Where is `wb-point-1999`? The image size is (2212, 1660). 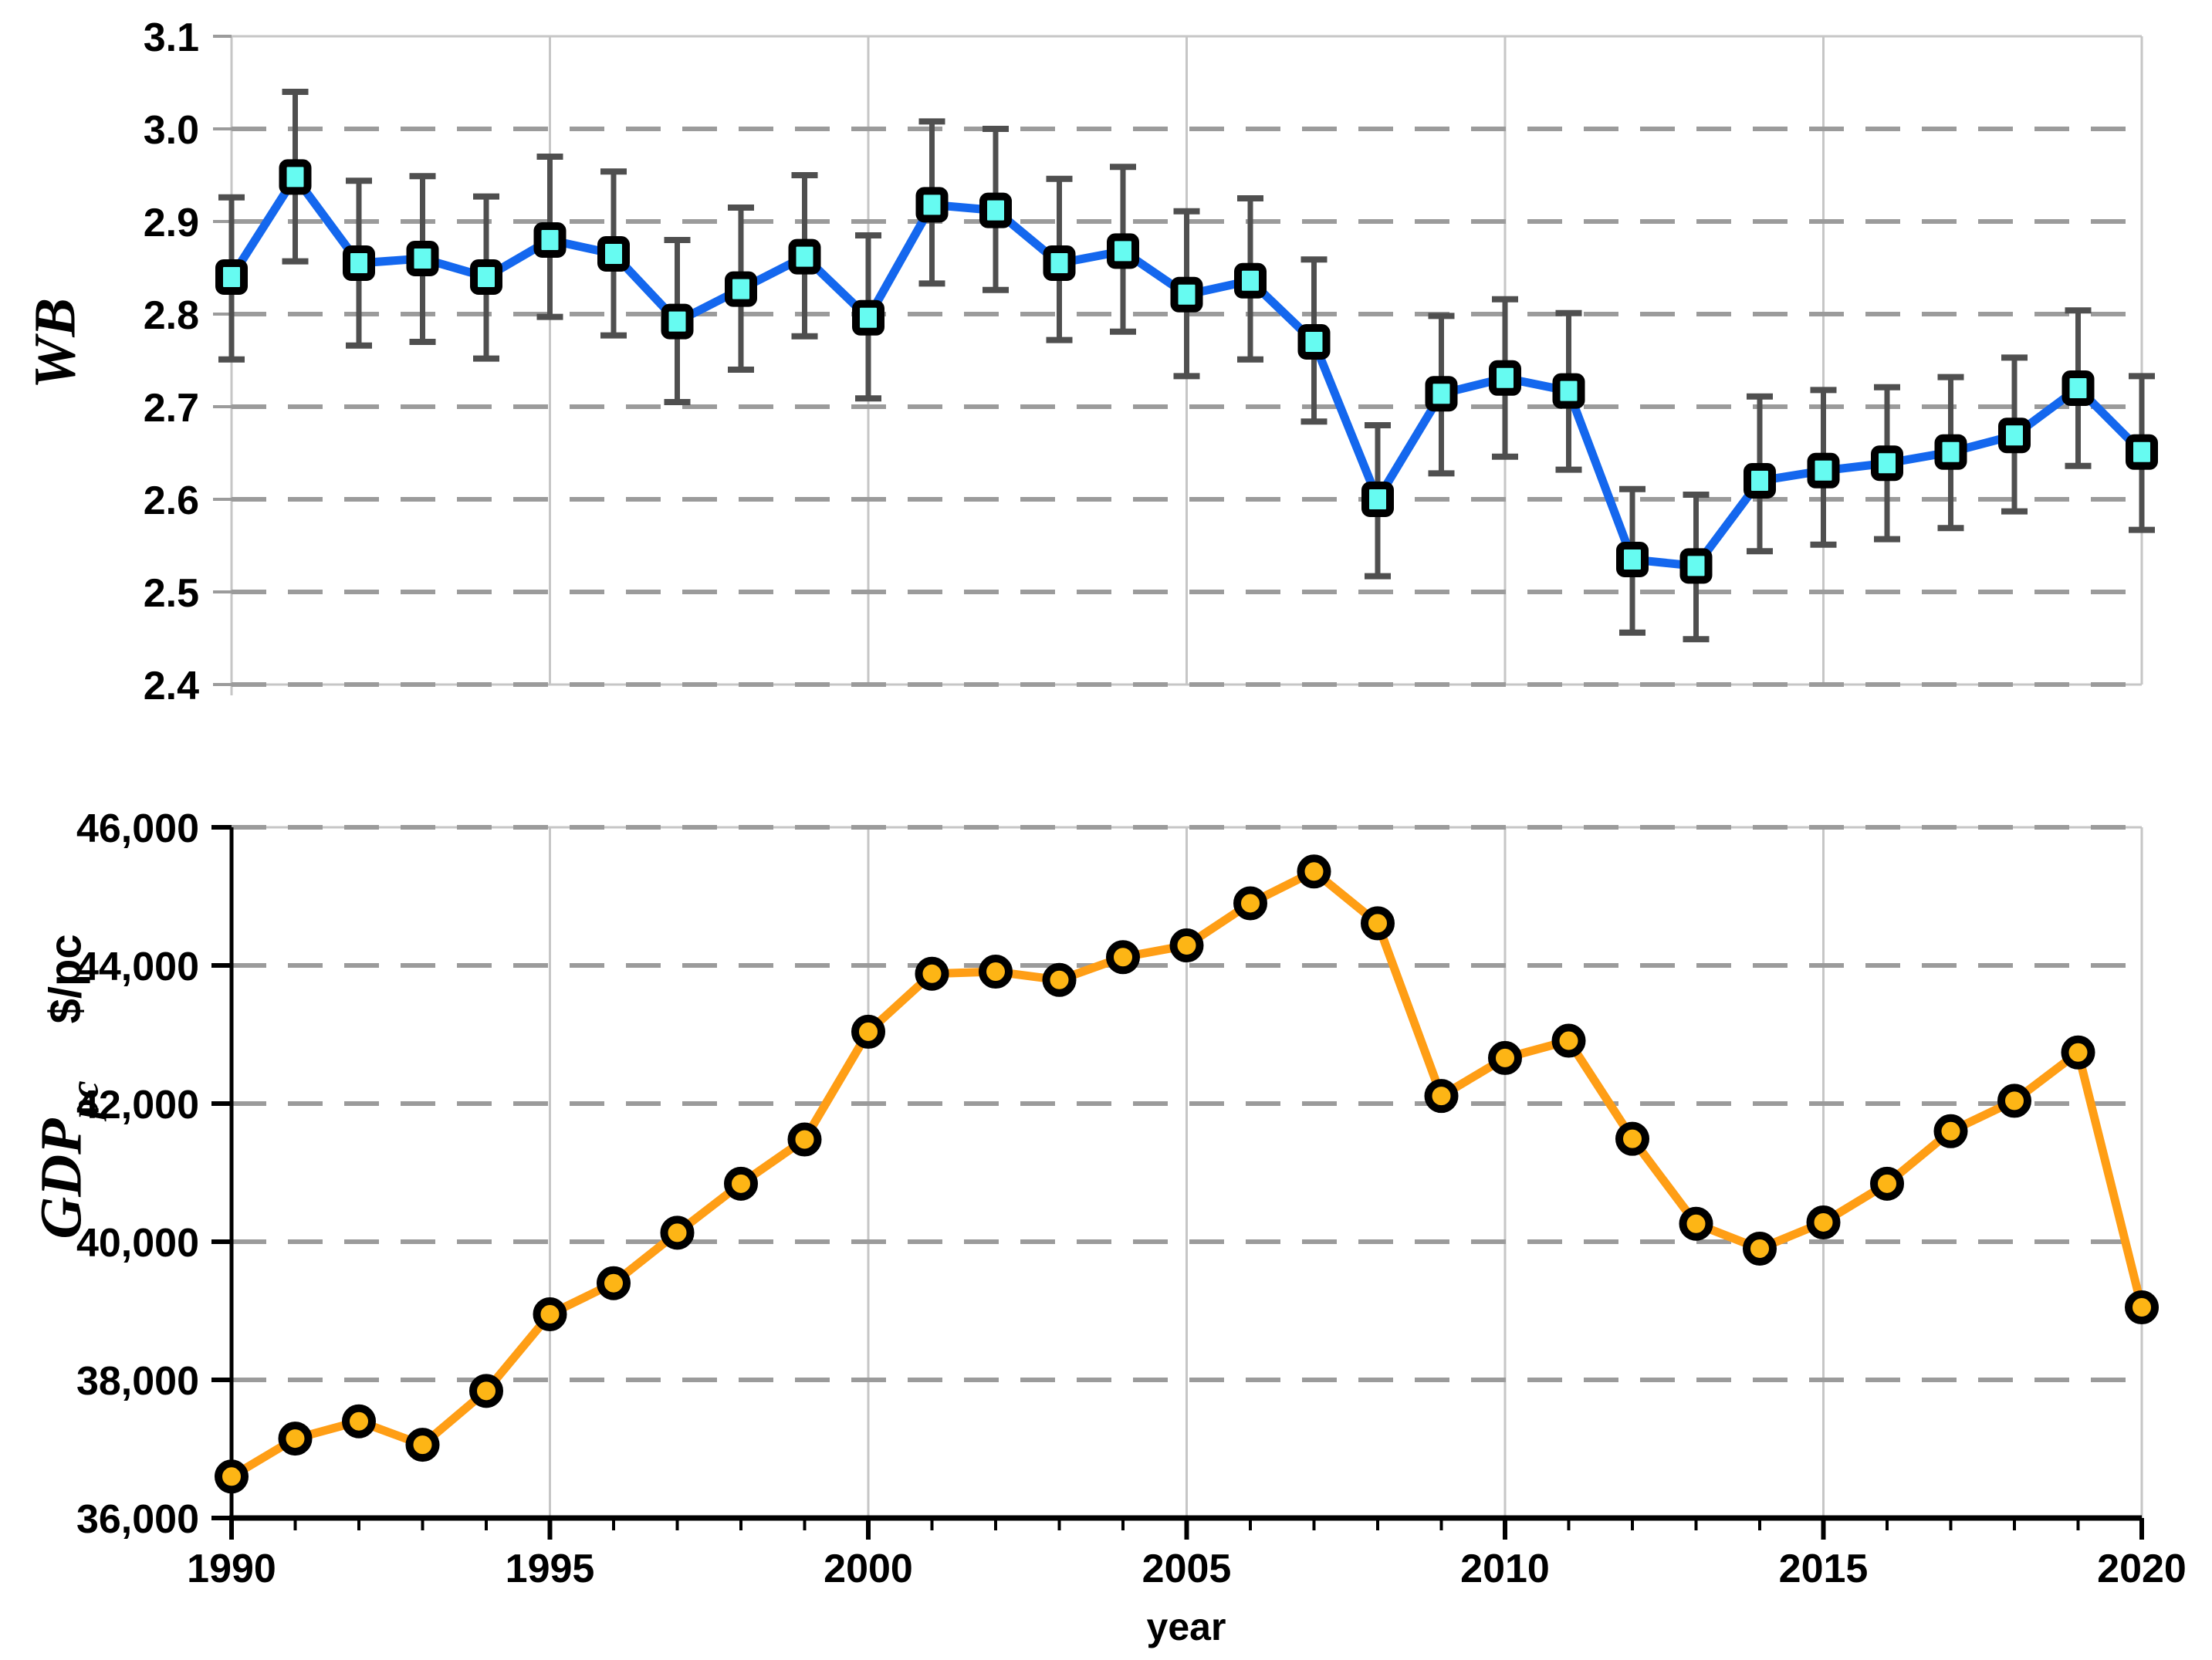 wb-point-1999 is located at coordinates (804, 256).